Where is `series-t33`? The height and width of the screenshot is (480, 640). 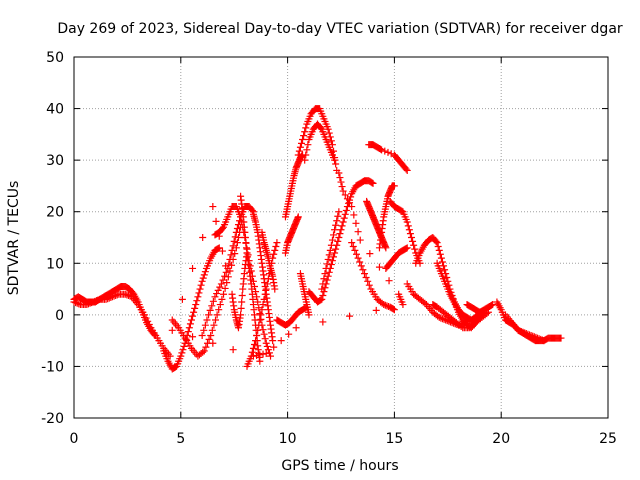
series-t33 is located at coordinates (287, 264).